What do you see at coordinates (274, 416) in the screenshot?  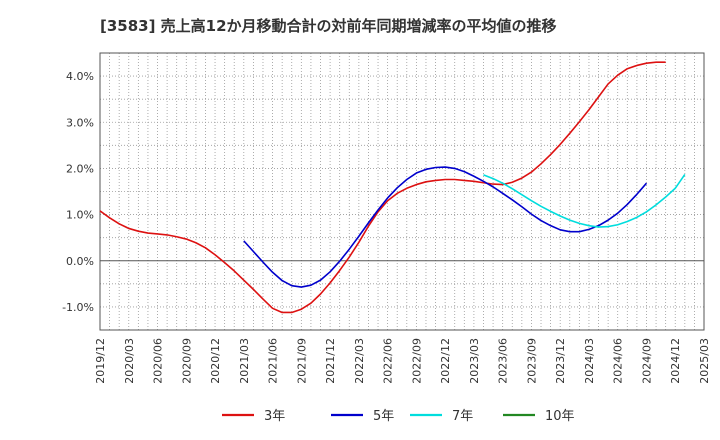 I see `legend-label-3年: 3年` at bounding box center [274, 416].